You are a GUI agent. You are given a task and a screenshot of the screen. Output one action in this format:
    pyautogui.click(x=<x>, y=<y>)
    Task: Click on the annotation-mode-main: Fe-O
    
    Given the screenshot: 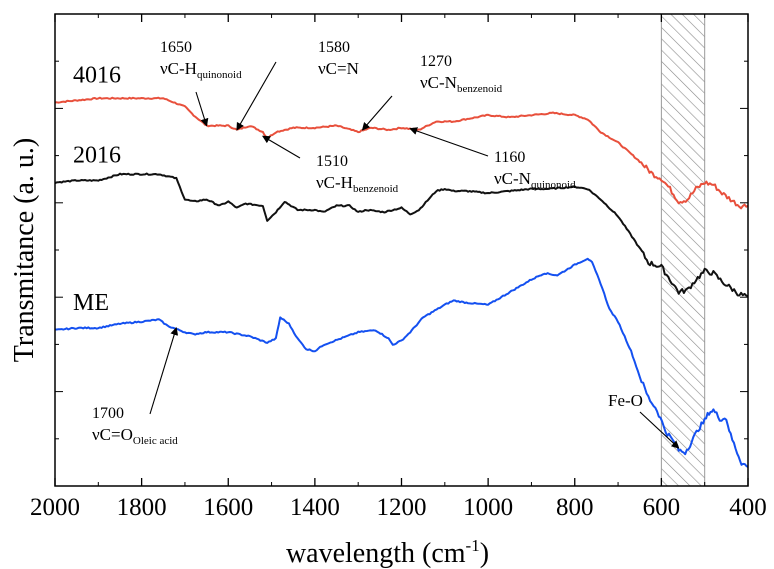 What is the action you would take?
    pyautogui.click(x=625, y=400)
    